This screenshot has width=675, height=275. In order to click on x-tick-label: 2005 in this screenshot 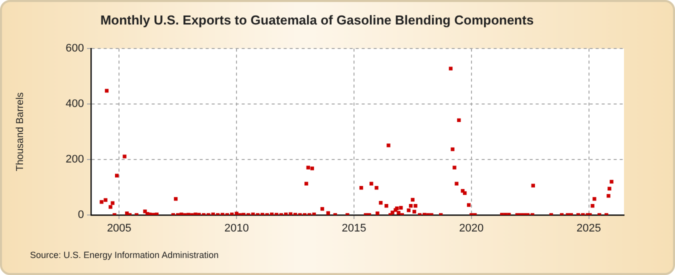, I will do `click(119, 228)`.